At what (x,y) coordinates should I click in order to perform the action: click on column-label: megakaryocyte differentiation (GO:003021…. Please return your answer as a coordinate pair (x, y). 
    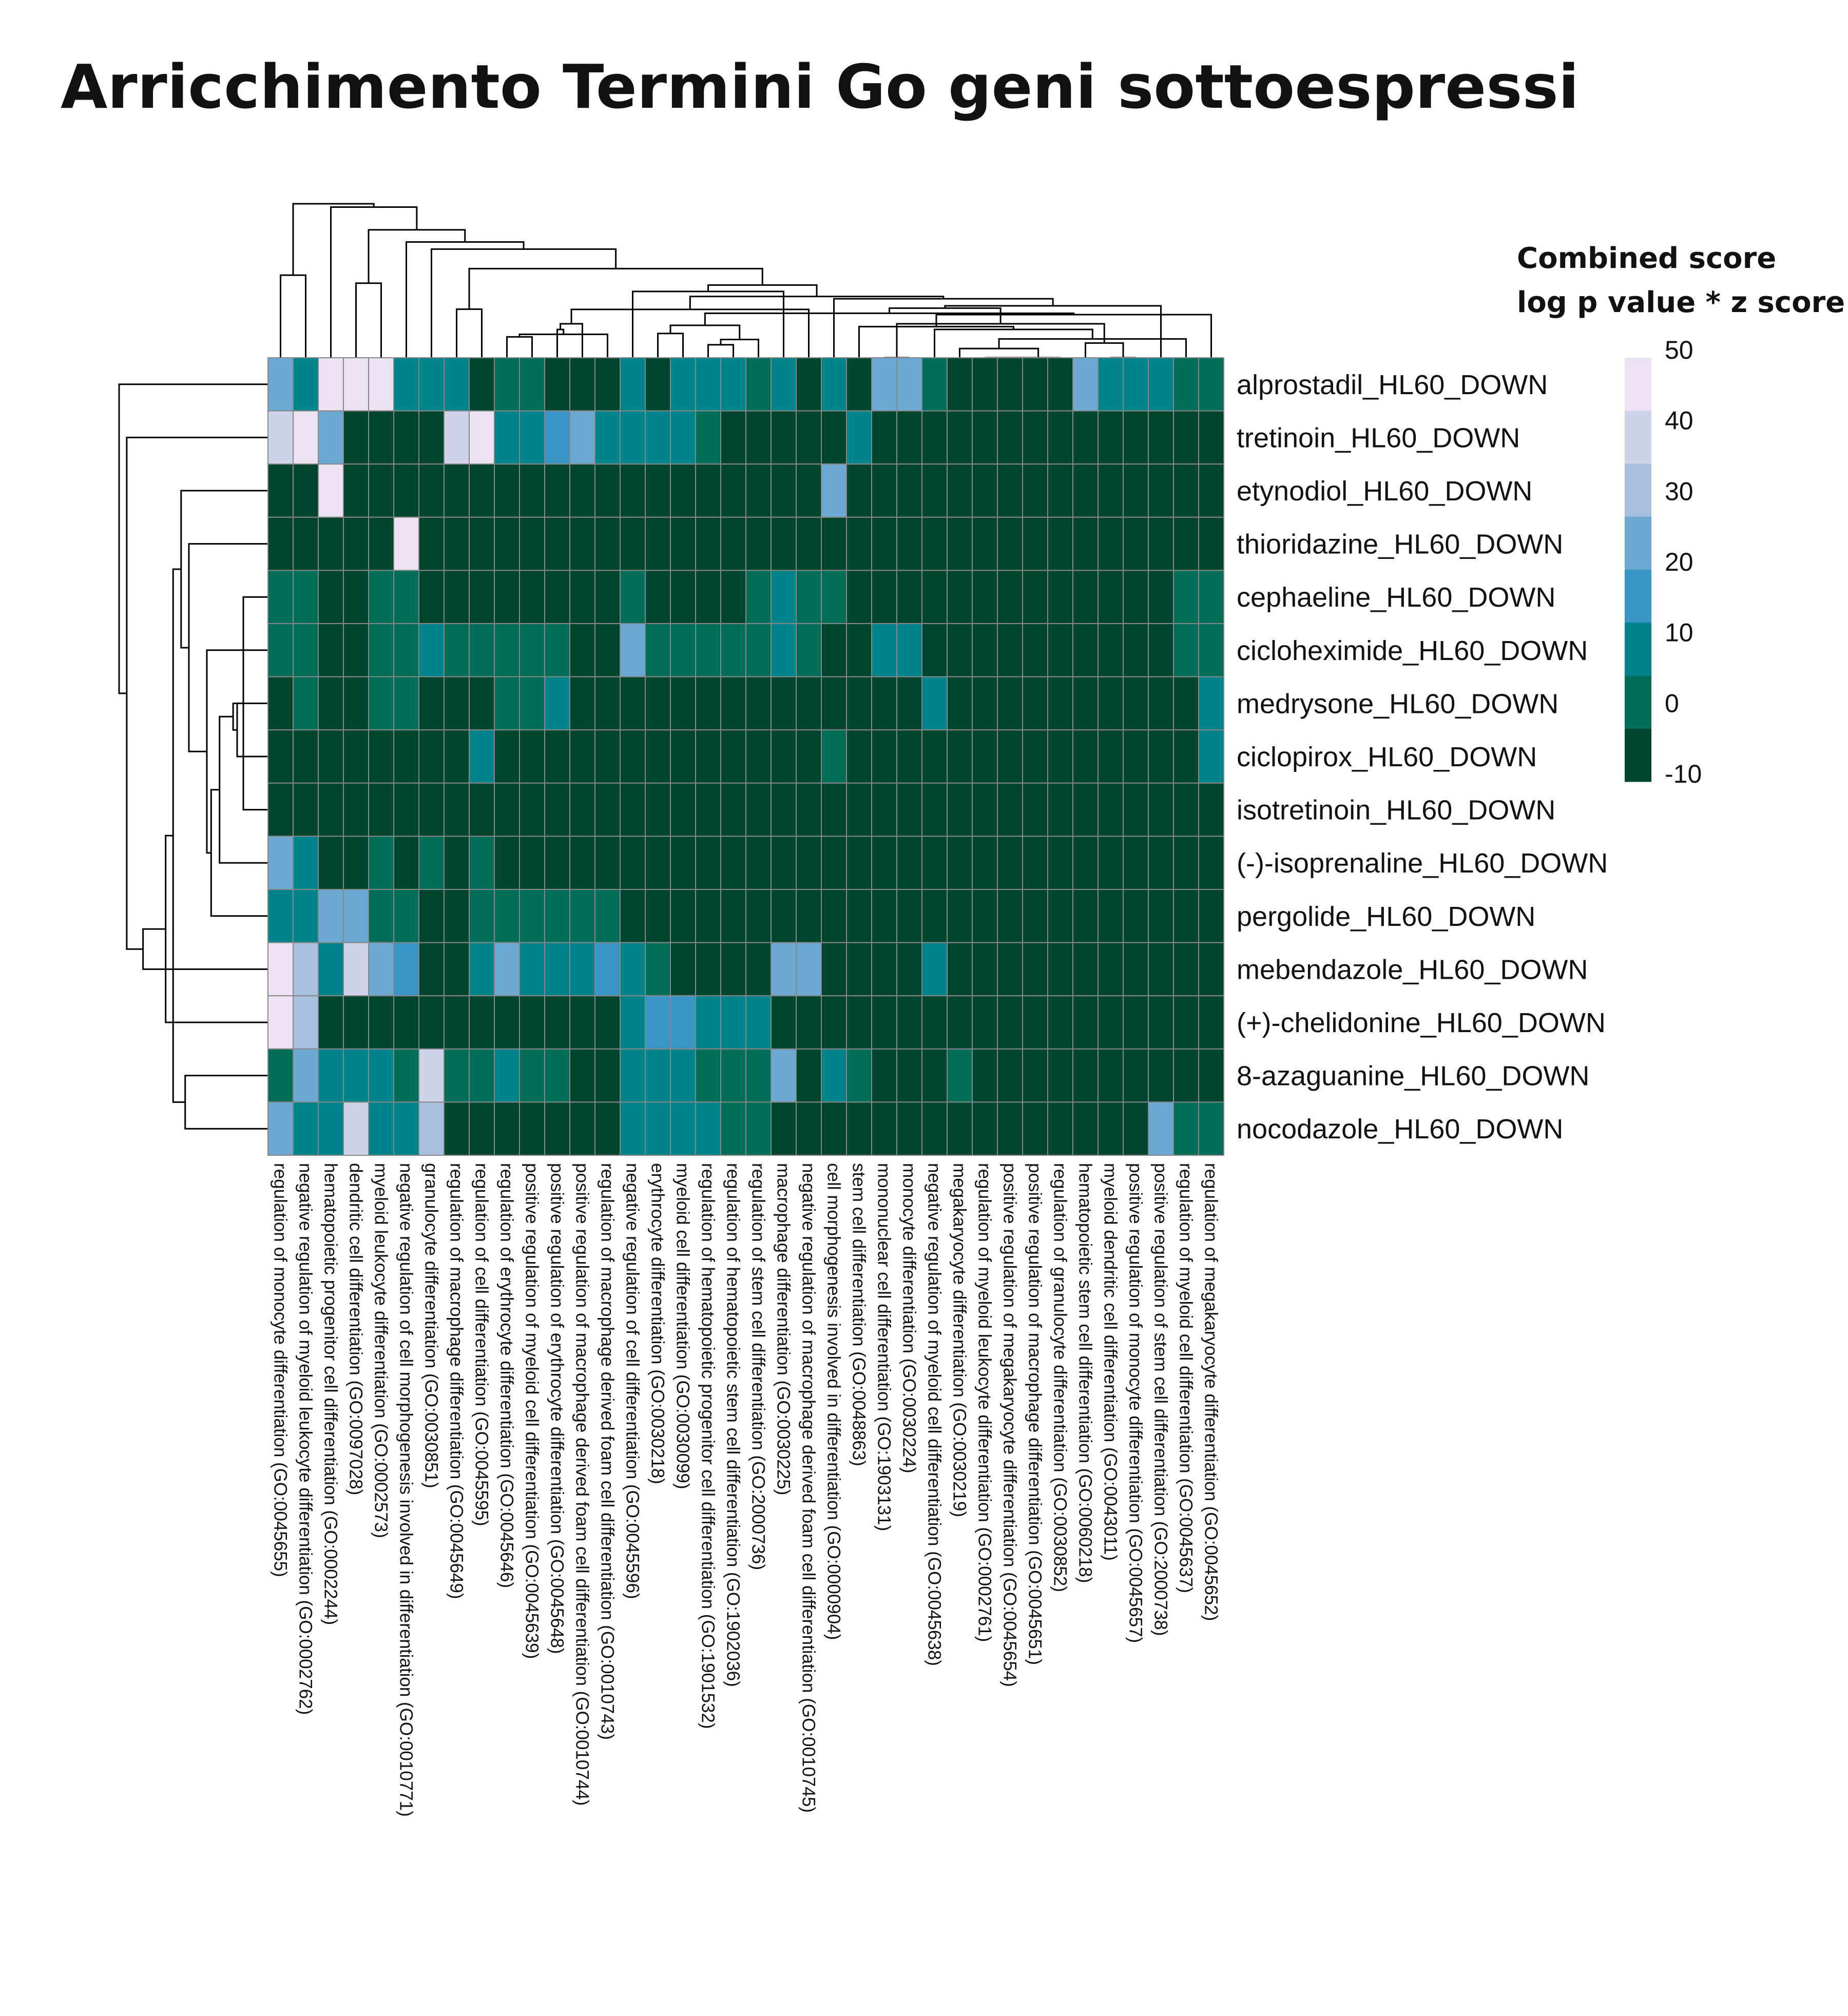
    Looking at the image, I should click on (960, 1340).